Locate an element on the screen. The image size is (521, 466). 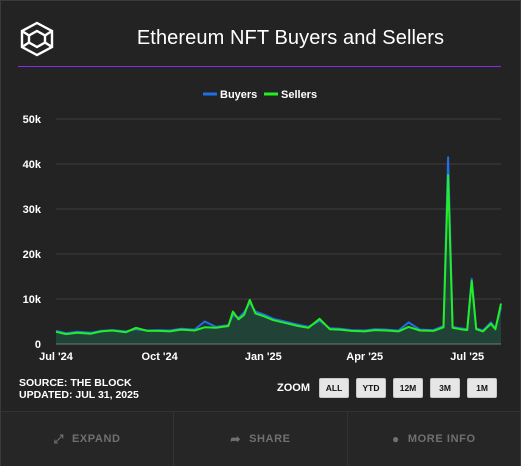
zoom-1m-button: 1M is located at coordinates (482, 388).